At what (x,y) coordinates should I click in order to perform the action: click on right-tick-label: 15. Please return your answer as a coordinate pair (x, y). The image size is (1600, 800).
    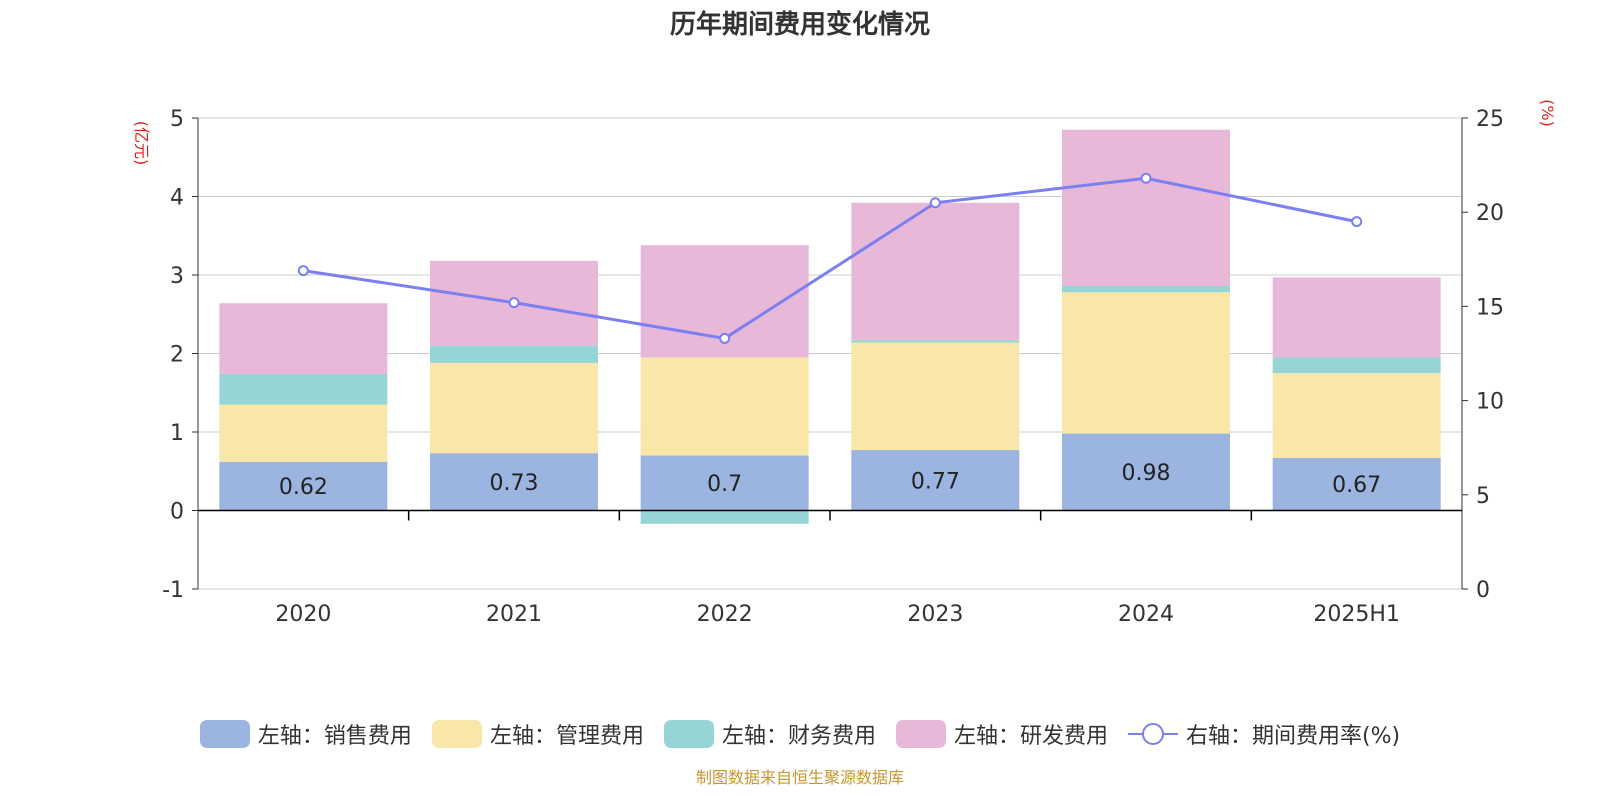
    Looking at the image, I should click on (1490, 307).